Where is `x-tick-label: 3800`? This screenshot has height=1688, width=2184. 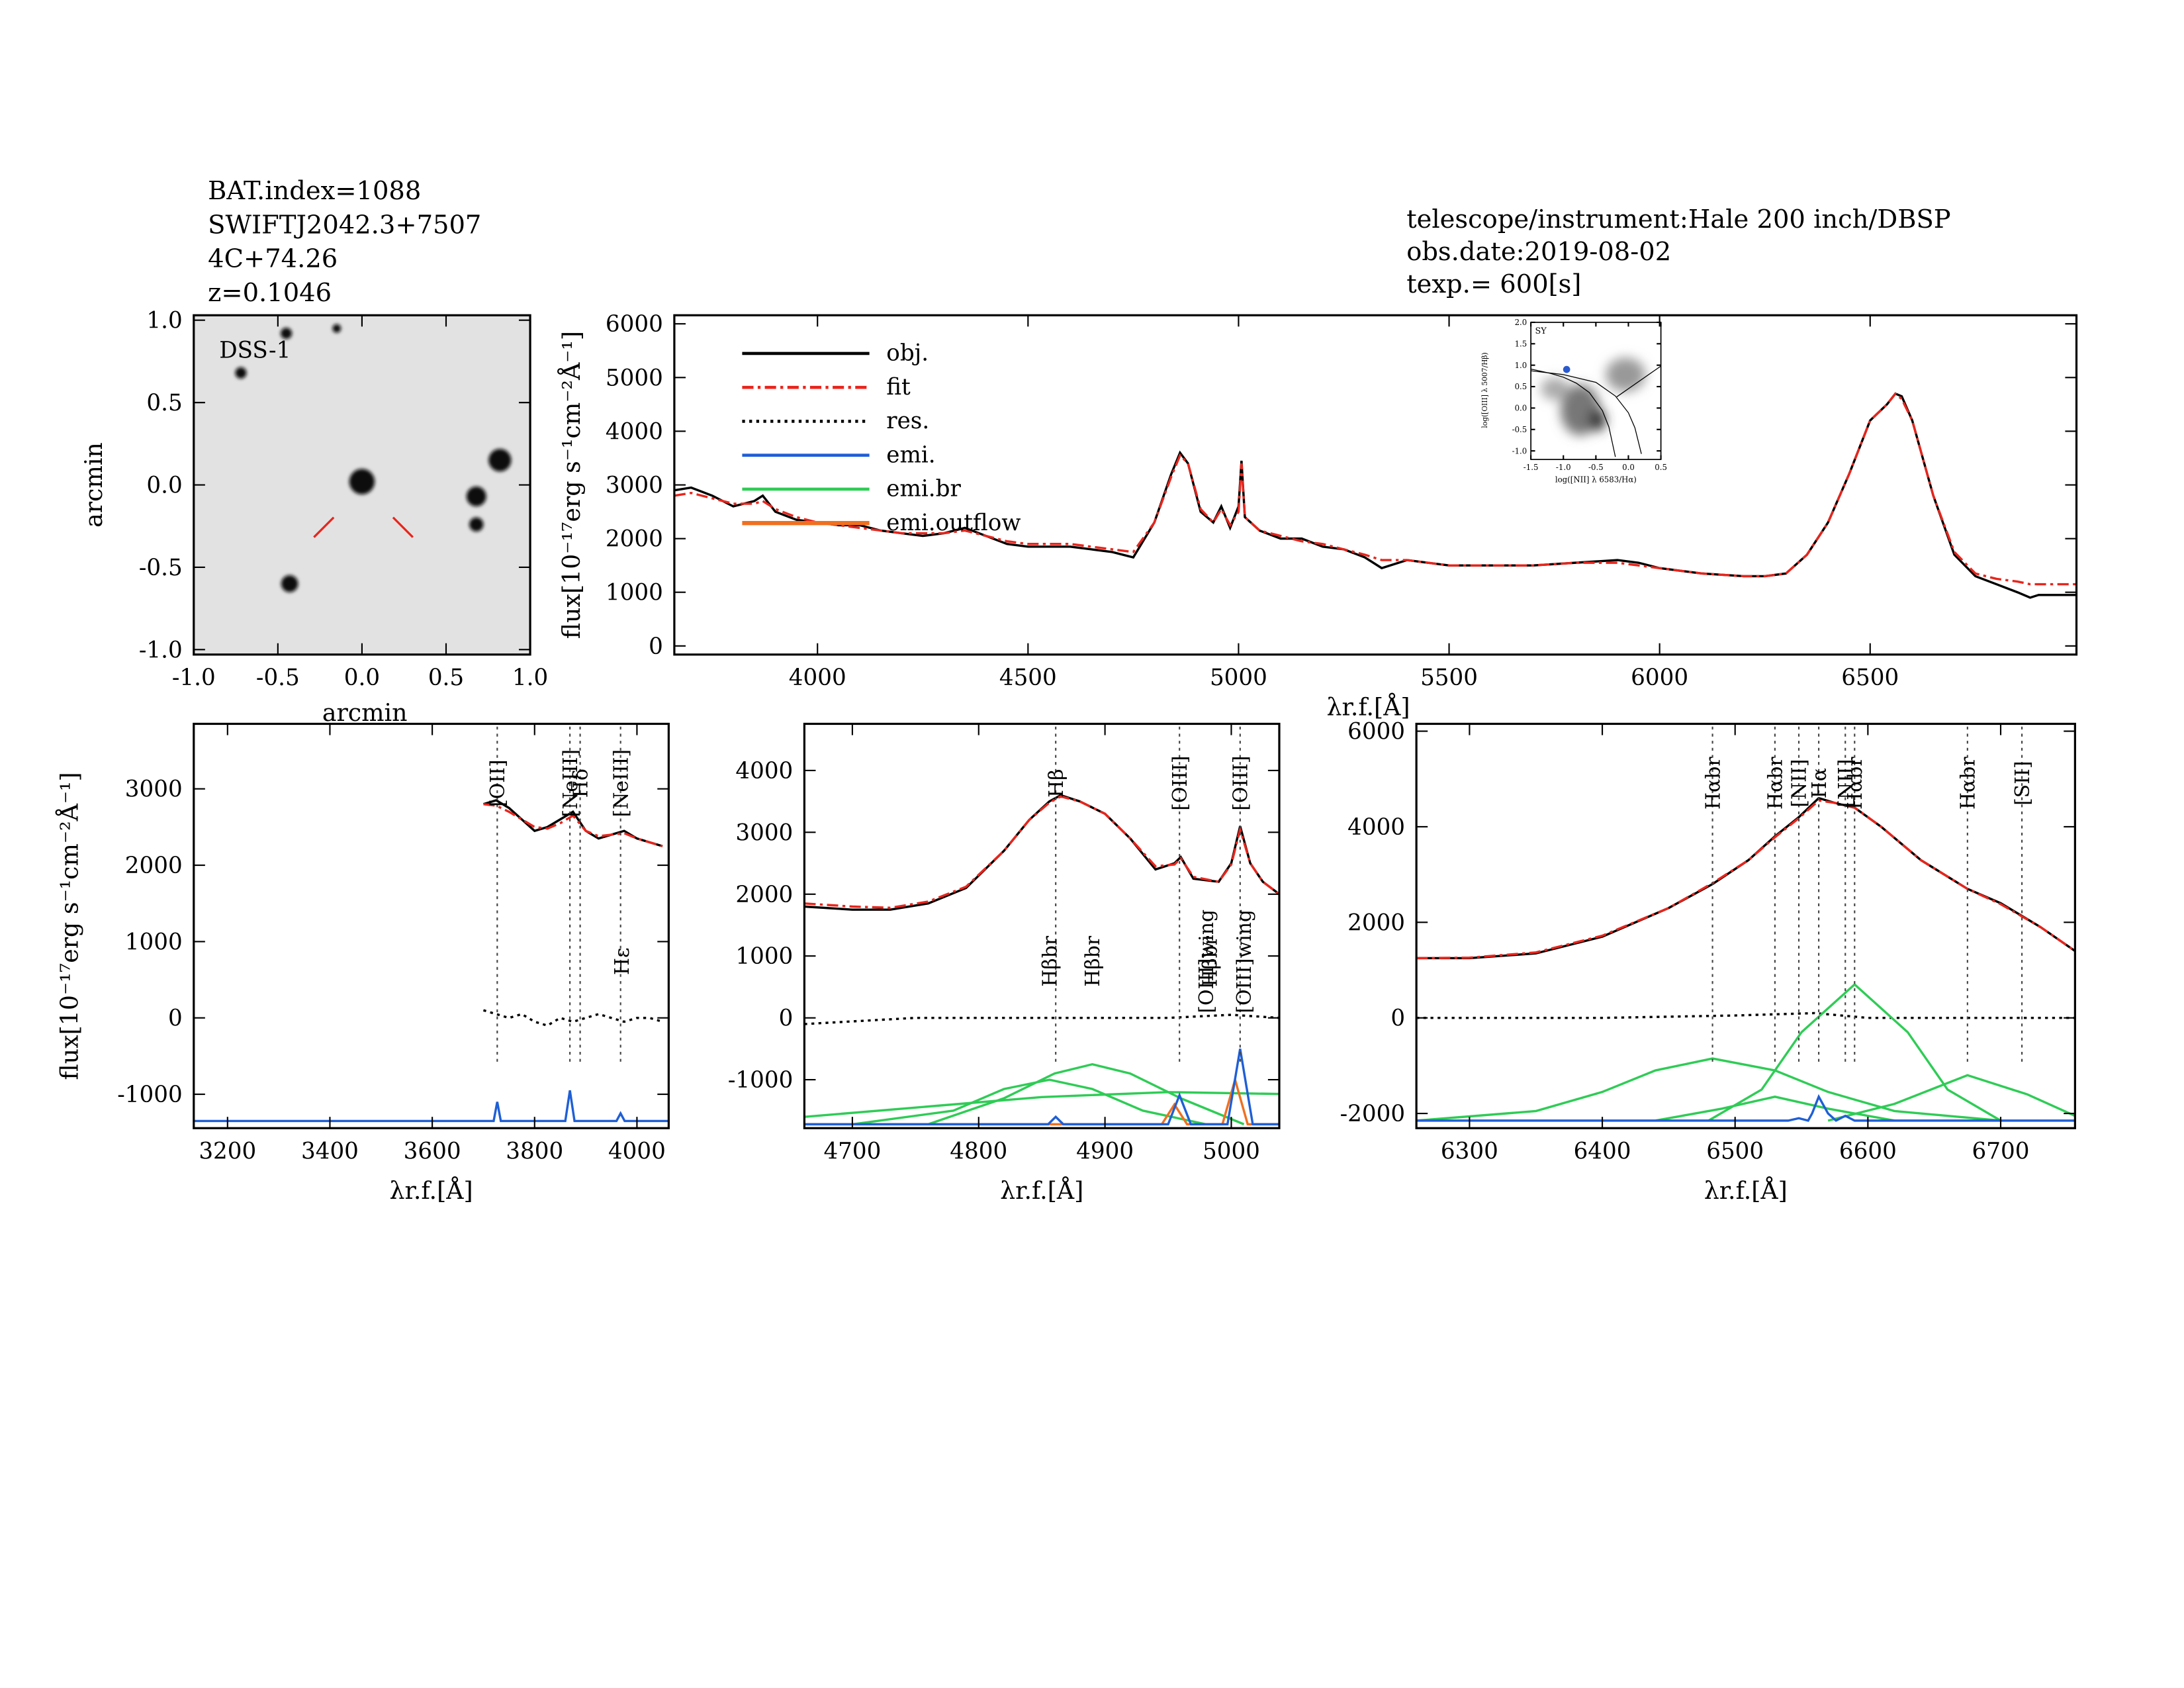
x-tick-label: 3800 is located at coordinates (534, 1151).